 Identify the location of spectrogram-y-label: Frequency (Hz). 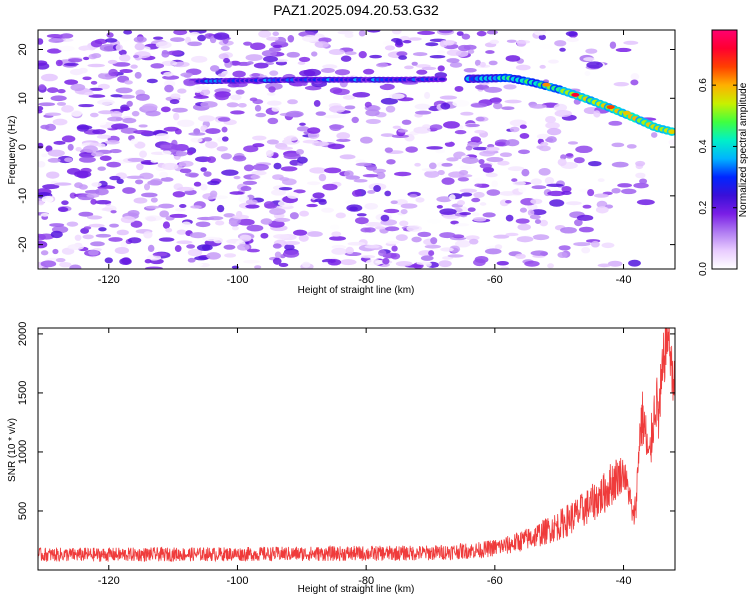
(12, 150).